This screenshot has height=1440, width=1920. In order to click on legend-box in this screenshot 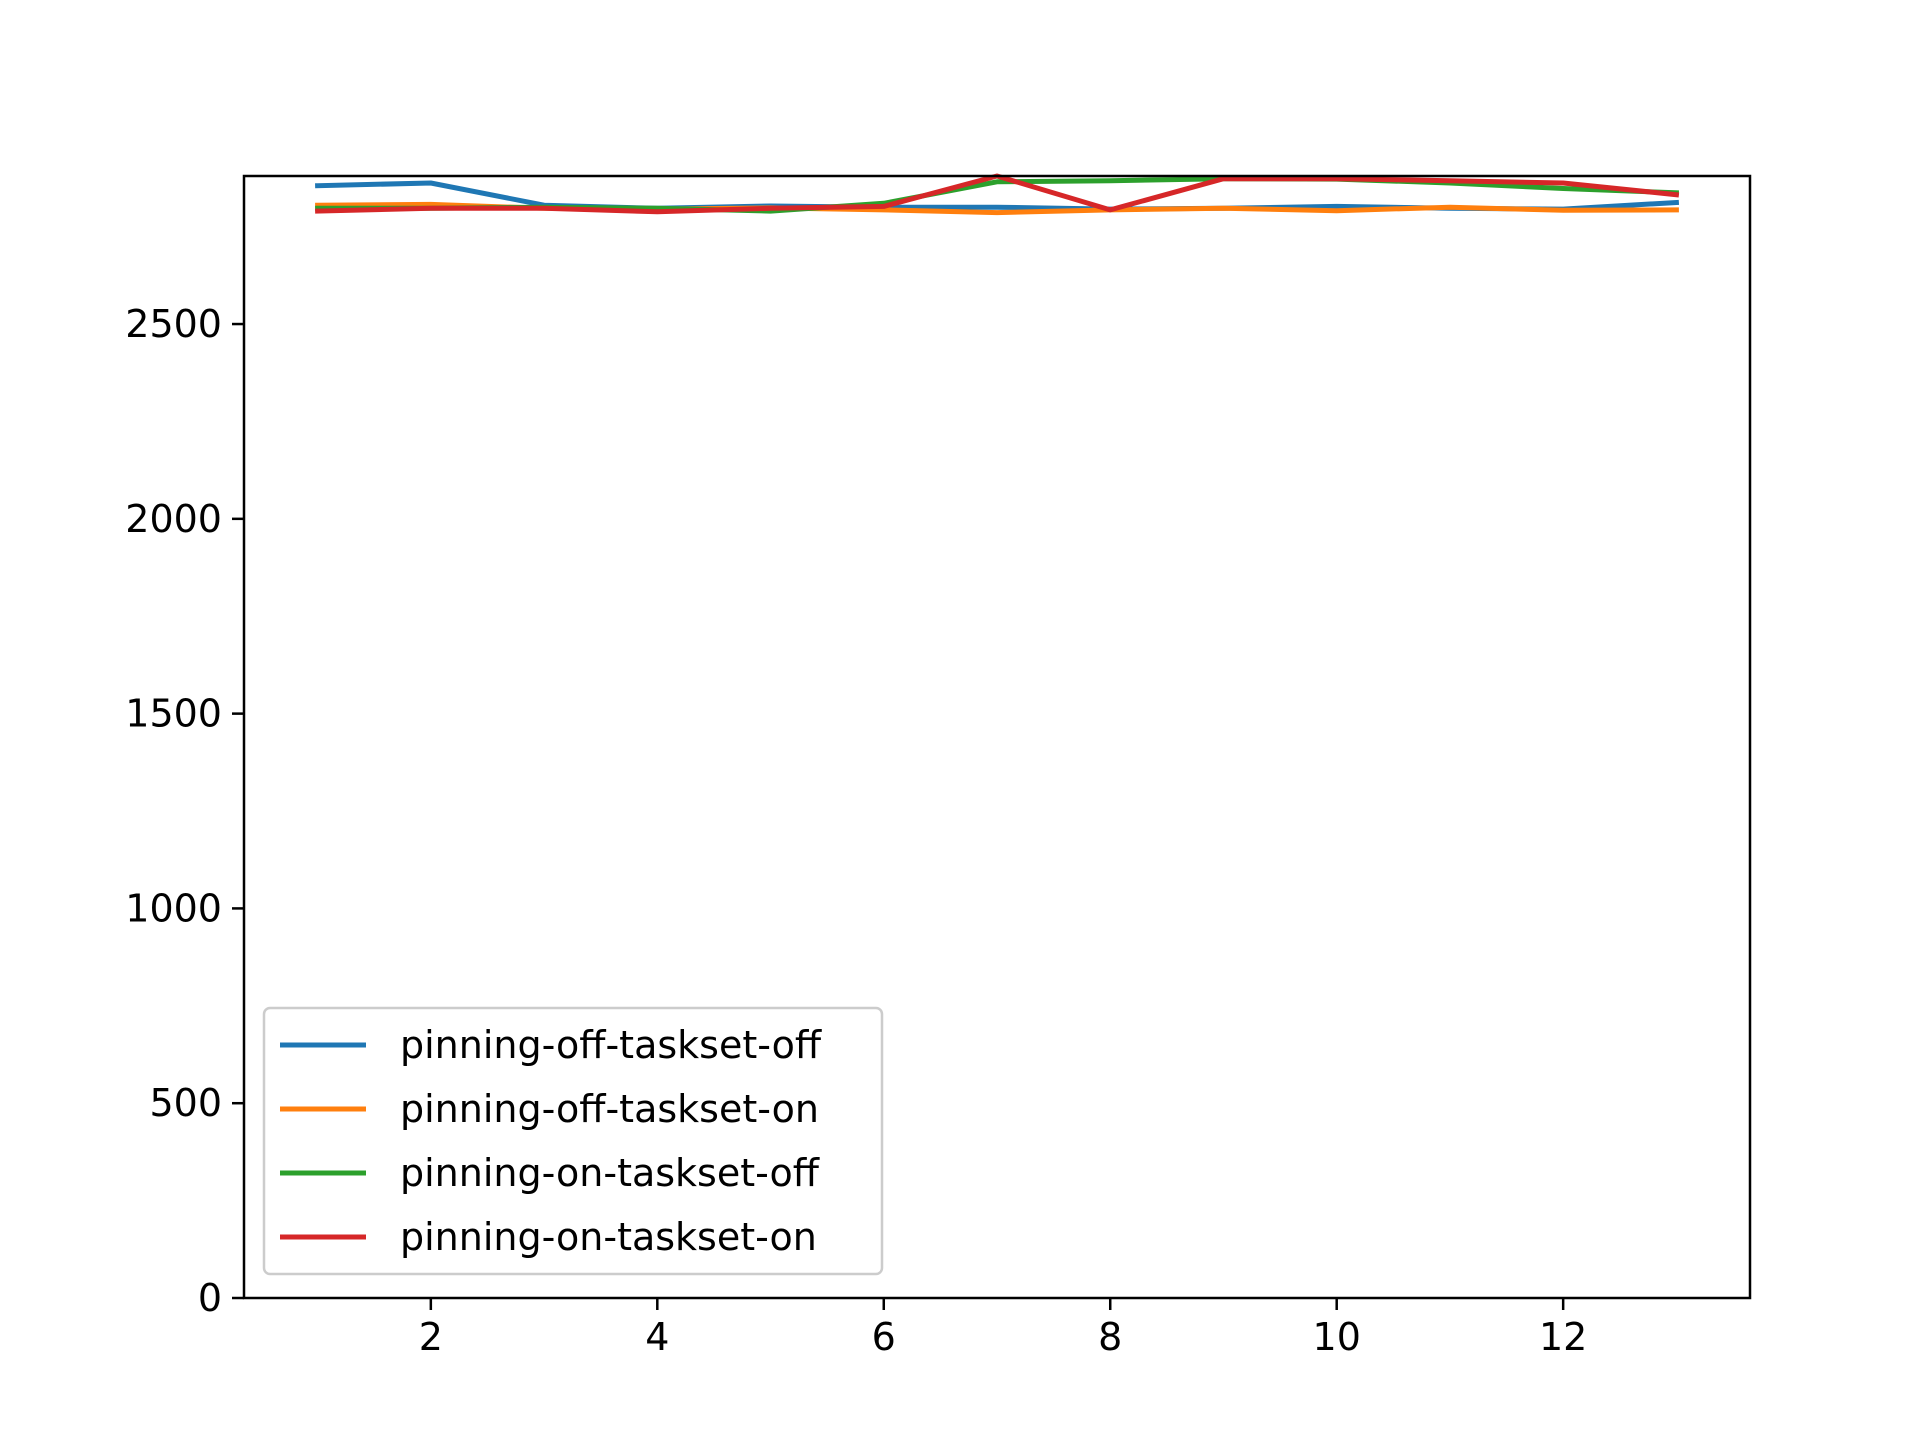, I will do `click(573, 1141)`.